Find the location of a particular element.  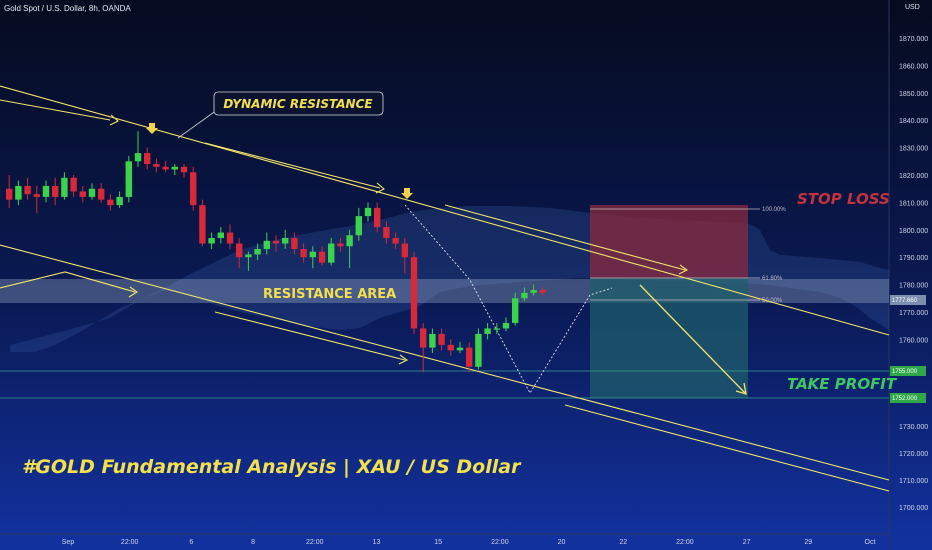

peak-markers is located at coordinates (279, 161).